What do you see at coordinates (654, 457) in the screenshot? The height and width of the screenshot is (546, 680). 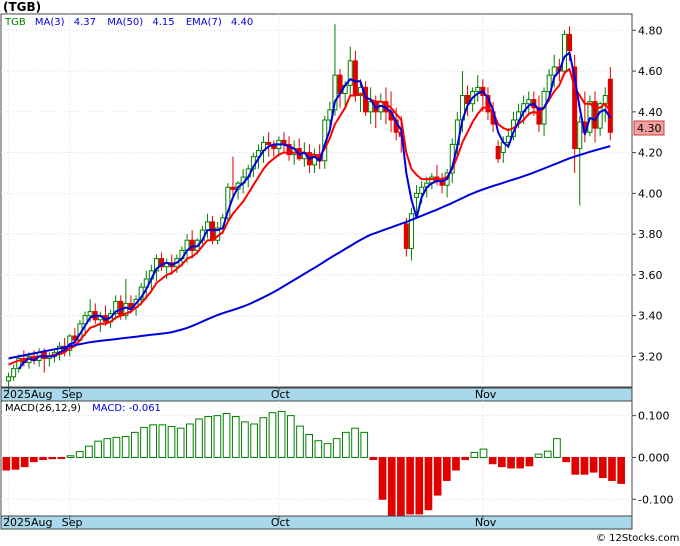 I see `macd-y-tick-label: 0.000` at bounding box center [654, 457].